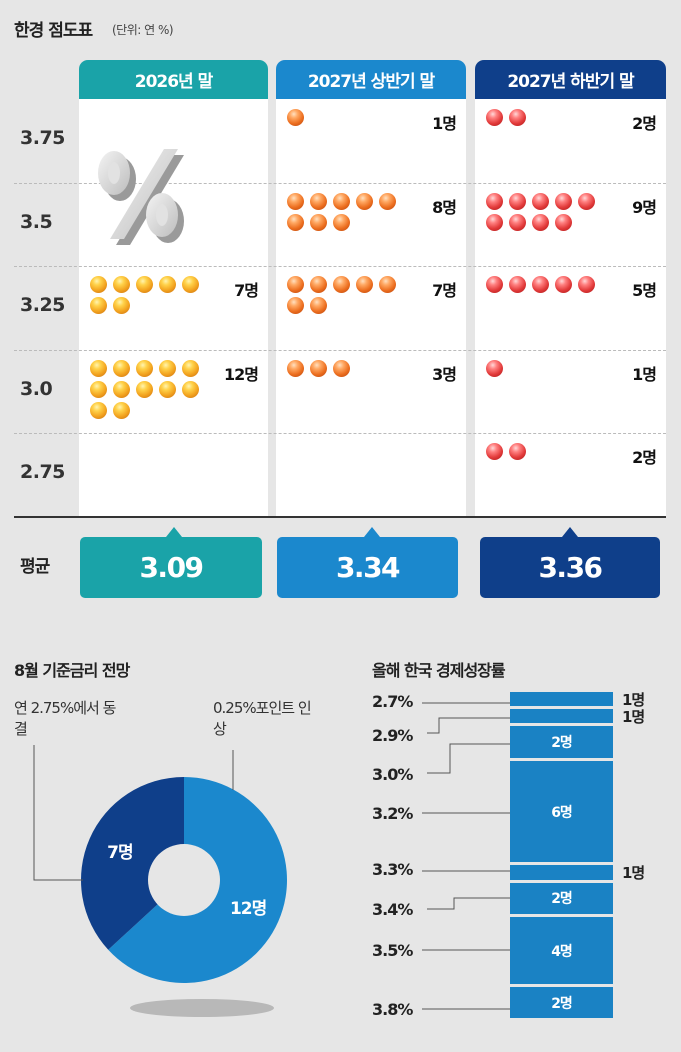 The width and height of the screenshot is (681, 1052). What do you see at coordinates (119, 853) in the screenshot?
I see `pie-value-label: 7명` at bounding box center [119, 853].